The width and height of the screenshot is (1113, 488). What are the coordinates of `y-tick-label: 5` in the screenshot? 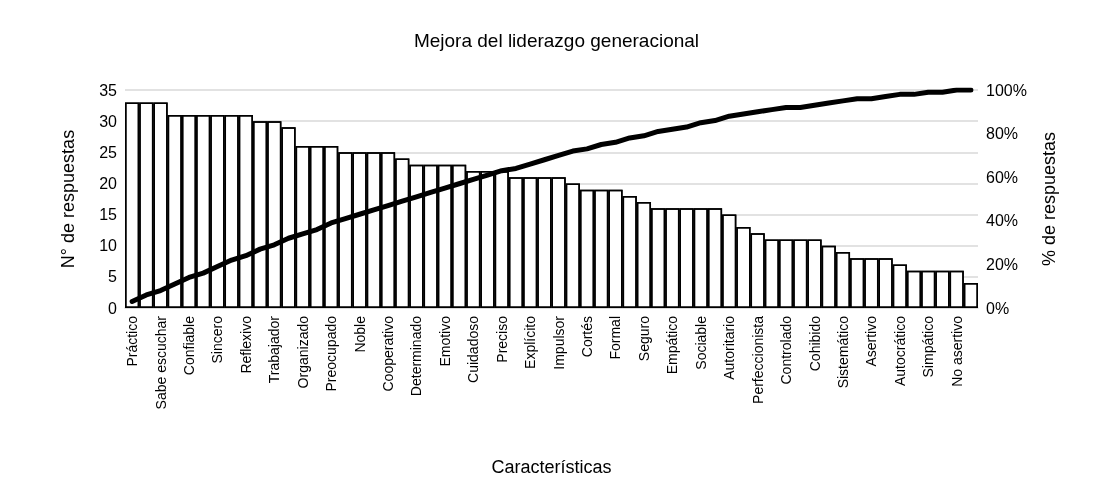 It's located at (113, 277).